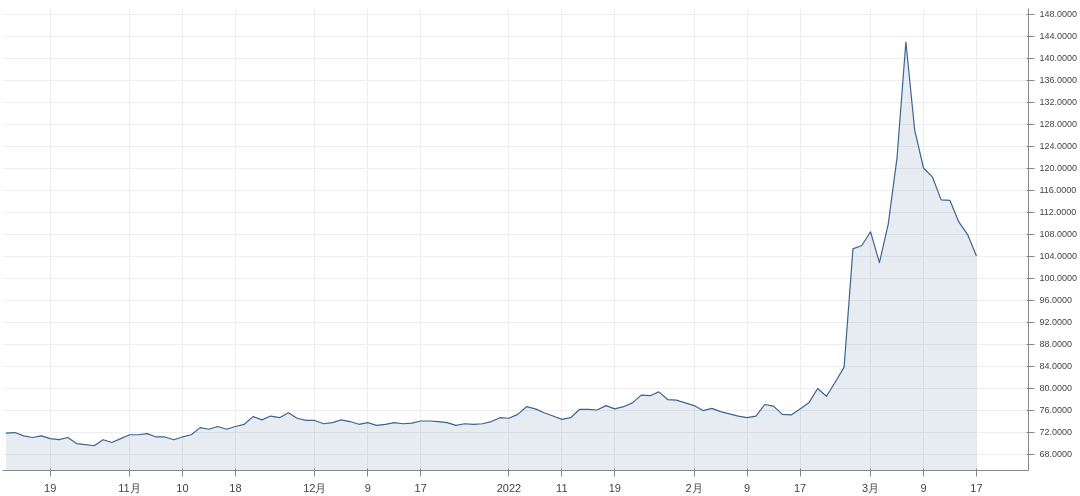 This screenshot has width=1080, height=496. I want to click on x-tick-label: 11, so click(562, 487).